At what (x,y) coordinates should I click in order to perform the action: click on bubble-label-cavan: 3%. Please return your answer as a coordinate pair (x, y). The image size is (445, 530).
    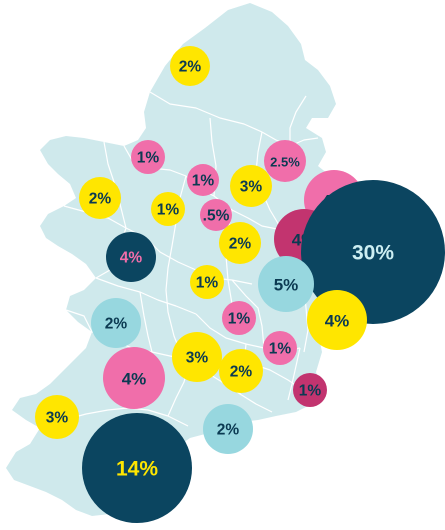
    Looking at the image, I should click on (251, 187).